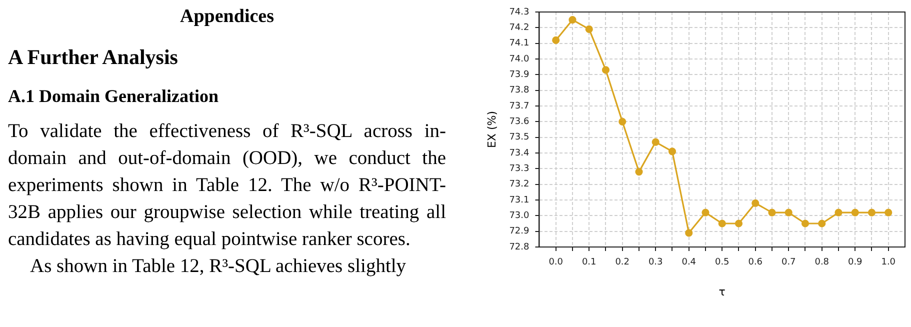 This screenshot has width=911, height=327. Describe the element at coordinates (722, 263) in the screenshot. I see `x-tick-label: 0.5` at that location.